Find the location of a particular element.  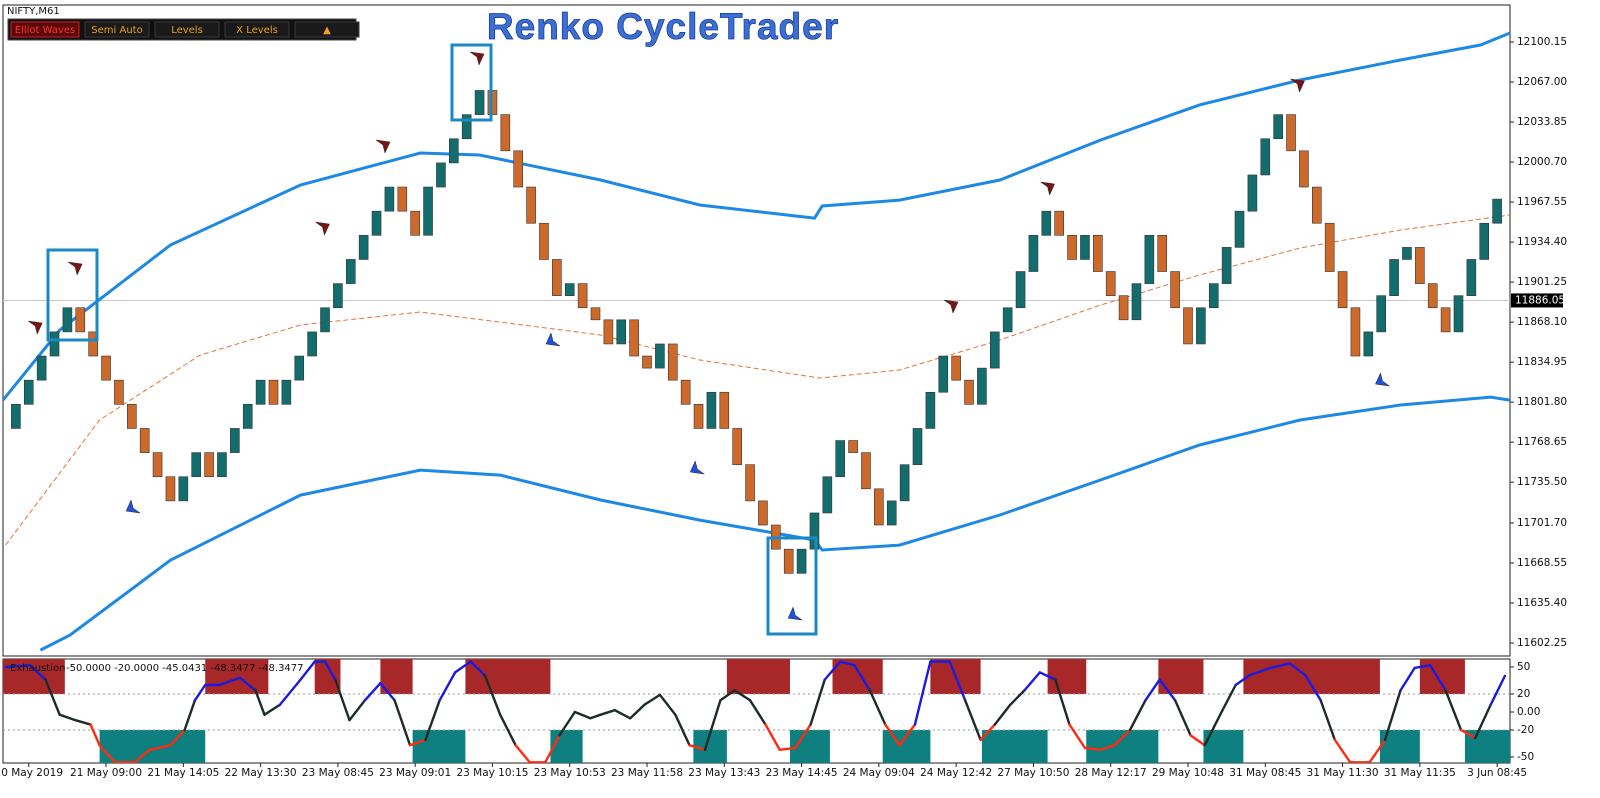

y-tick-label: 12000.70 is located at coordinates (1542, 162).